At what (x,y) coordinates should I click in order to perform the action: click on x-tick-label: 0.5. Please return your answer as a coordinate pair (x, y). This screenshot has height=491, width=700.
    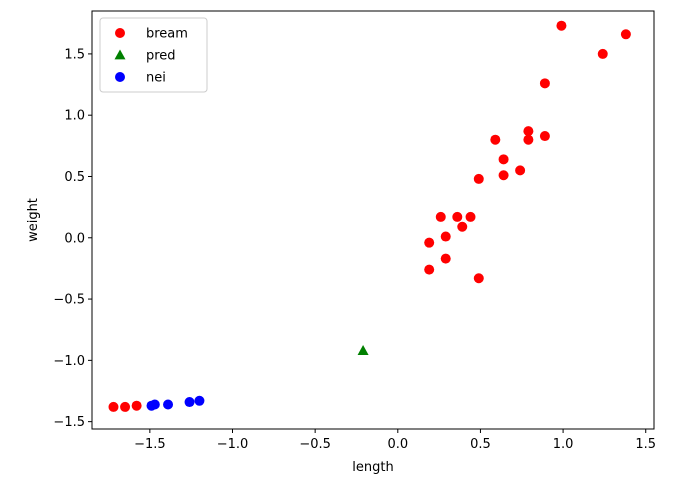
    Looking at the image, I should click on (480, 444).